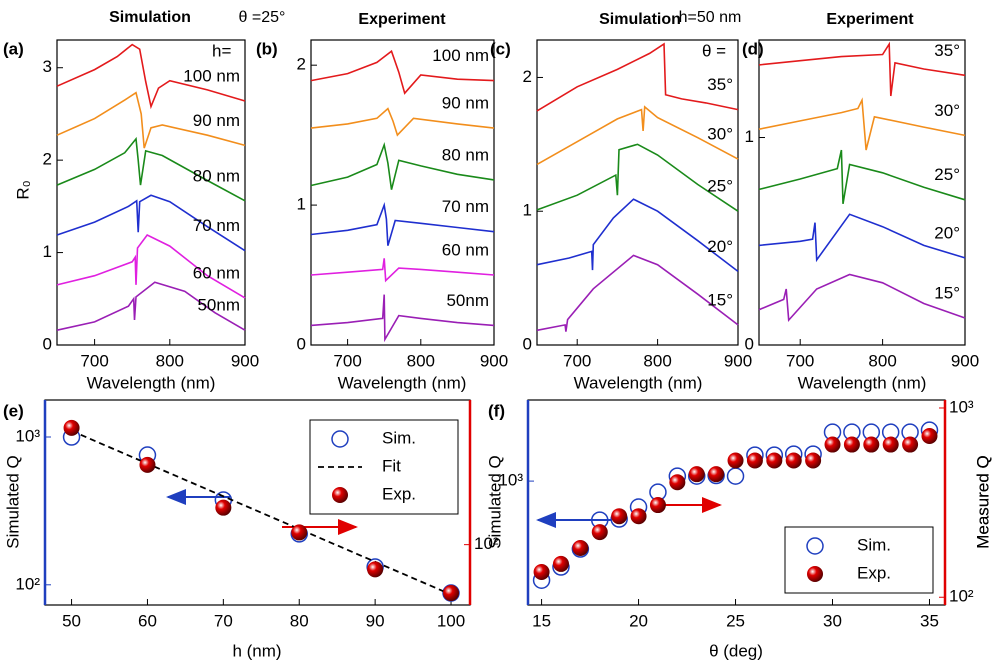 The height and width of the screenshot is (666, 996). What do you see at coordinates (150, 17) in the screenshot?
I see `panel-title: Simulation` at bounding box center [150, 17].